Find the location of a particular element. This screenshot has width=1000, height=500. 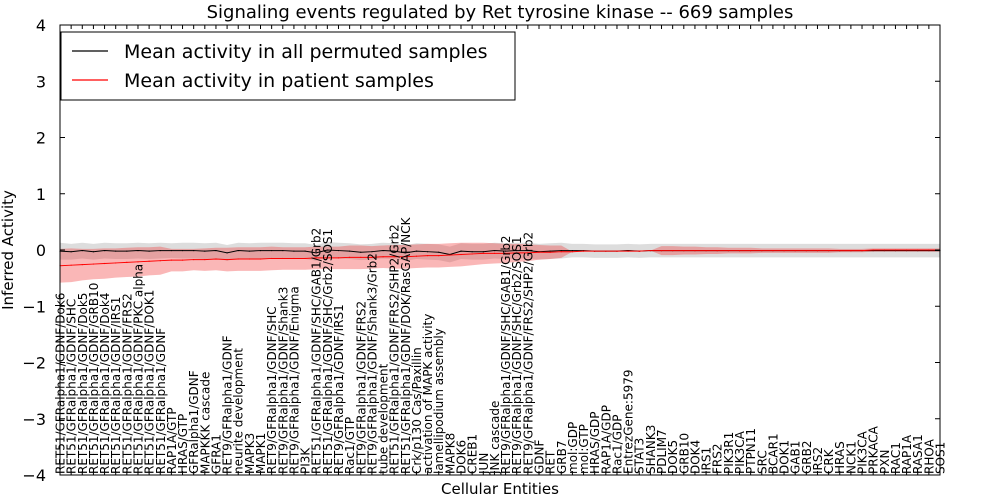

x-tick-label: GRB2 is located at coordinates (807, 457).